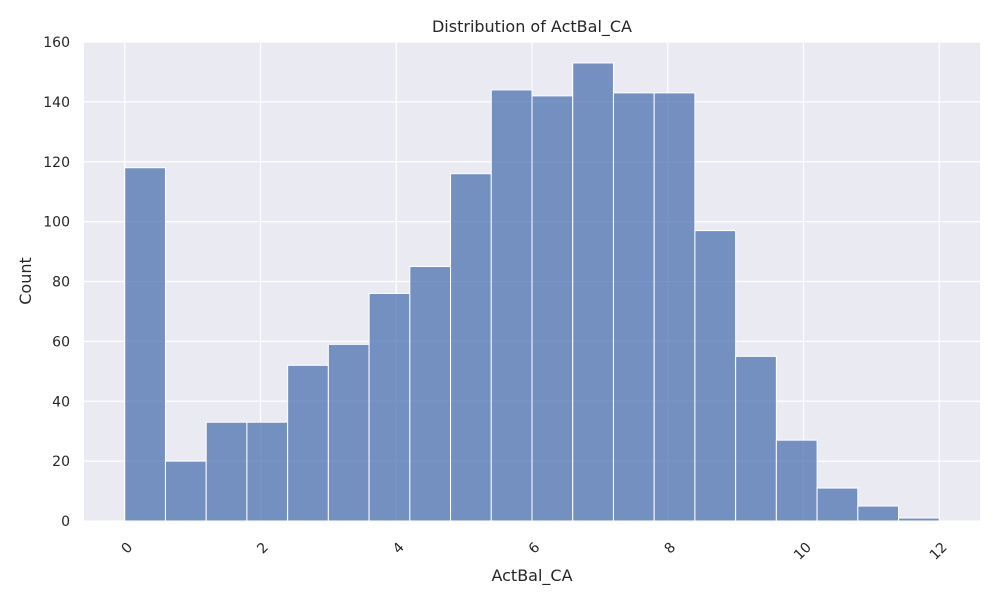 Image resolution: width=1000 pixels, height=600 pixels. Describe the element at coordinates (61, 402) in the screenshot. I see `y-tick-label: 40` at that location.